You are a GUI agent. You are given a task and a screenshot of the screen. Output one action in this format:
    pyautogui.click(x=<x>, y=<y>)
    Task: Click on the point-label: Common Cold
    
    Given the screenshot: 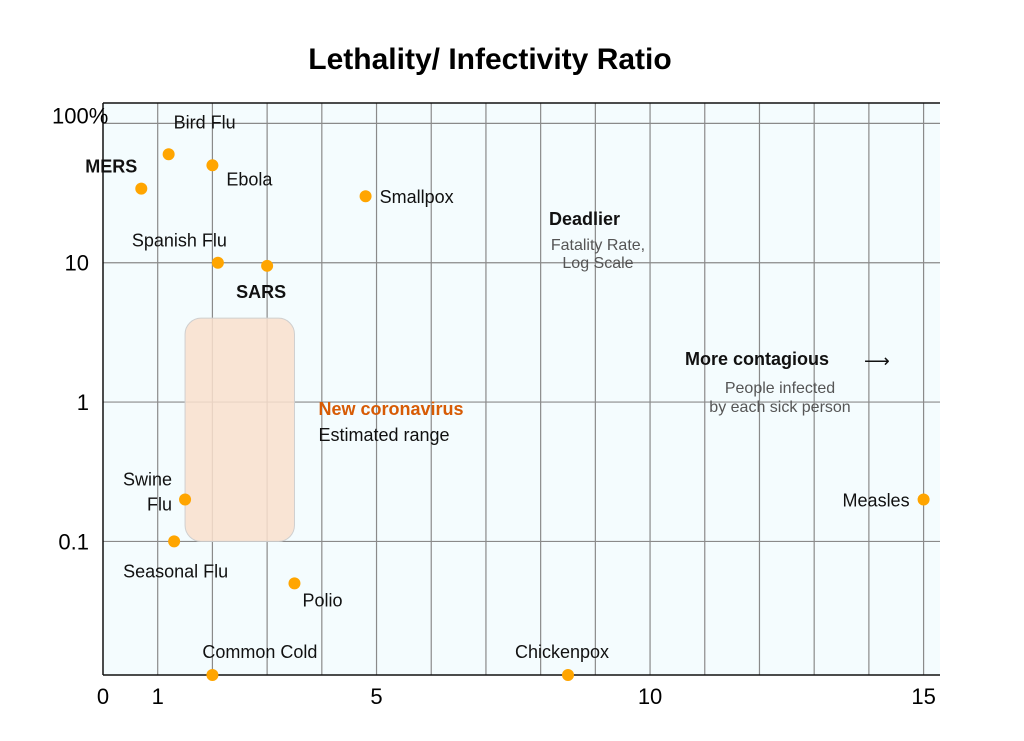 What is the action you would take?
    pyautogui.click(x=259, y=652)
    